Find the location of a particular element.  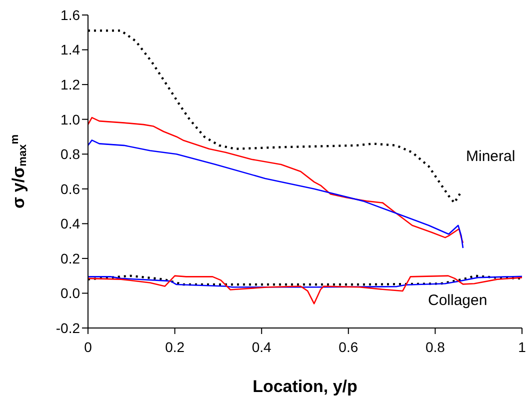

y-tick-label: 1.4 is located at coordinates (70, 50).